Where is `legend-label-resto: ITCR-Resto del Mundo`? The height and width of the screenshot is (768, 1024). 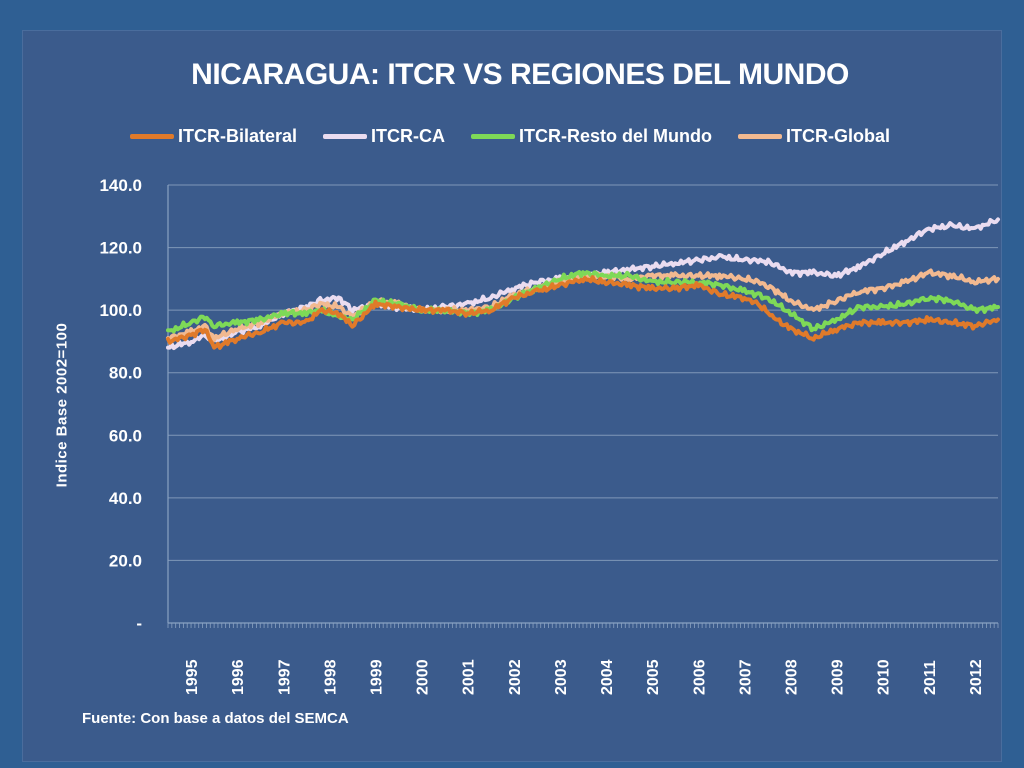
legend-label-resto: ITCR-Resto del Mundo is located at coordinates (616, 135).